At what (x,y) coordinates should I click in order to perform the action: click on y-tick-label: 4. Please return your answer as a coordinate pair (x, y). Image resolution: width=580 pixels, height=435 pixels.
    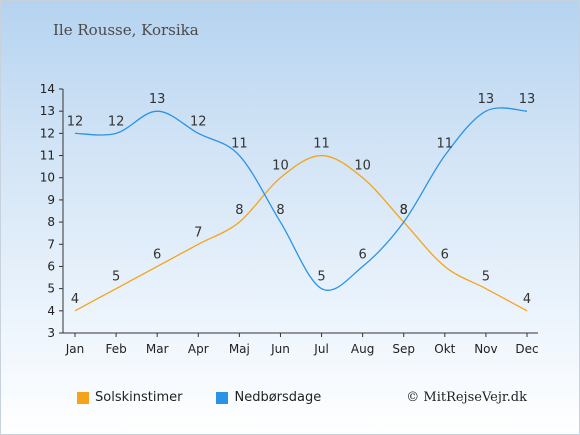
    Looking at the image, I should click on (51, 311).